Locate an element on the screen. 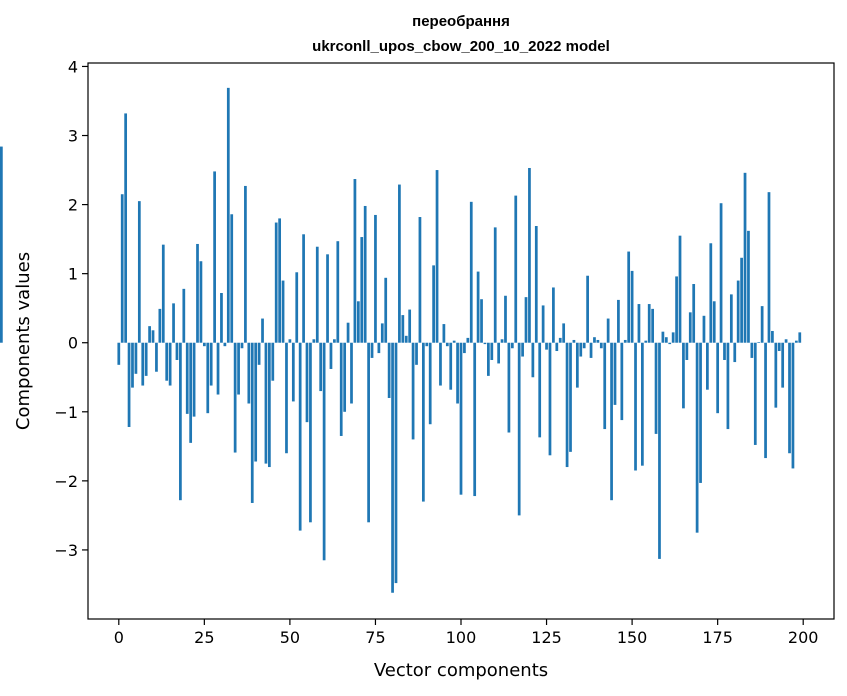  y-axis-ticks: −3 −2 −1 0 1 2 3 4 is located at coordinates (71, 308).